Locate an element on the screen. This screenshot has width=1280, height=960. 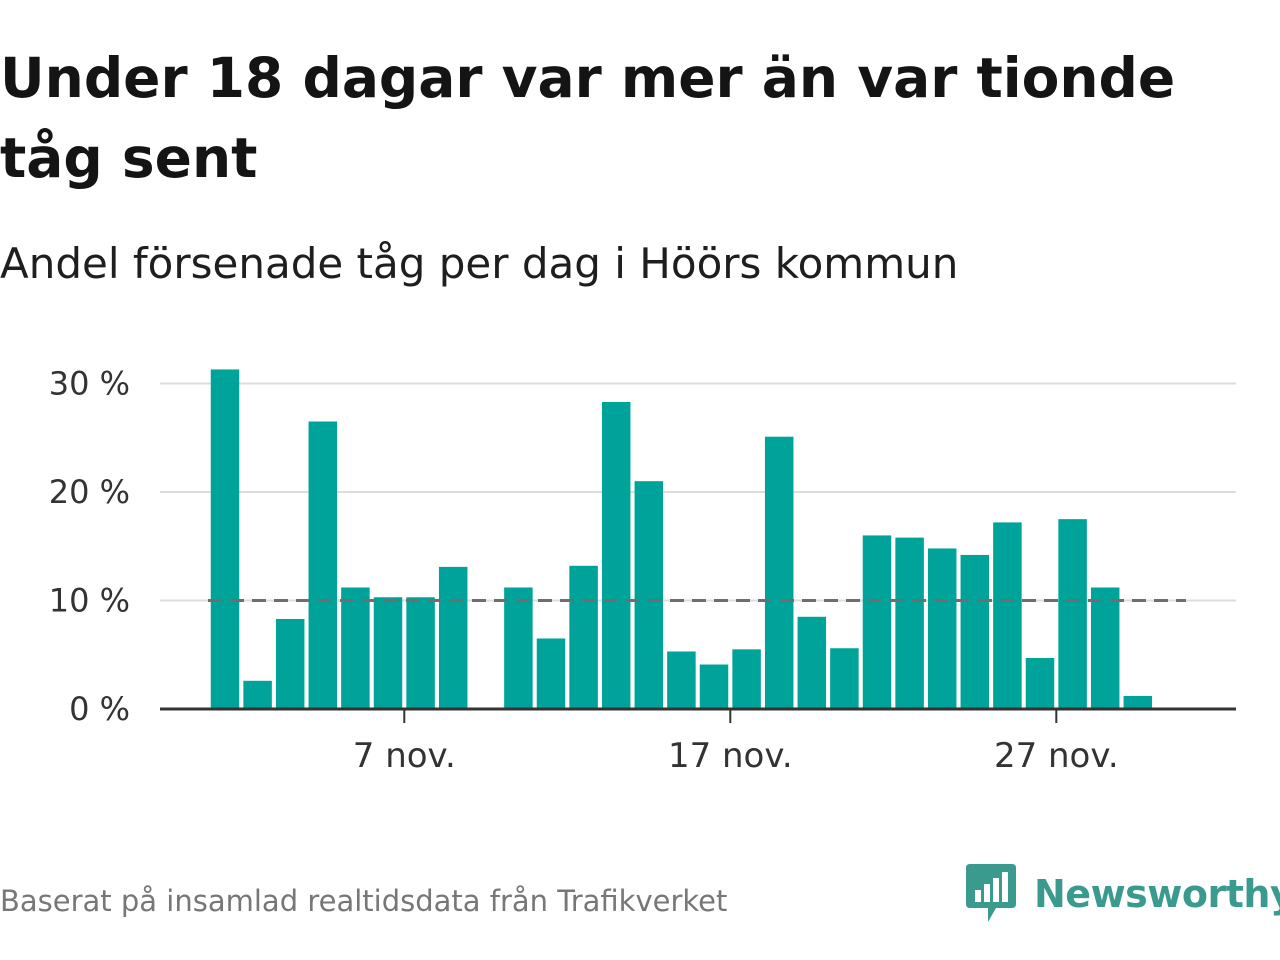
y-tick-label: 10 % is located at coordinates (89, 601).